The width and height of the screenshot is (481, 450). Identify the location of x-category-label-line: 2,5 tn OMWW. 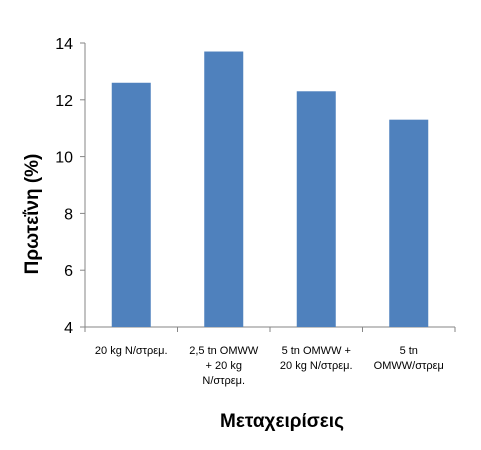
(224, 351).